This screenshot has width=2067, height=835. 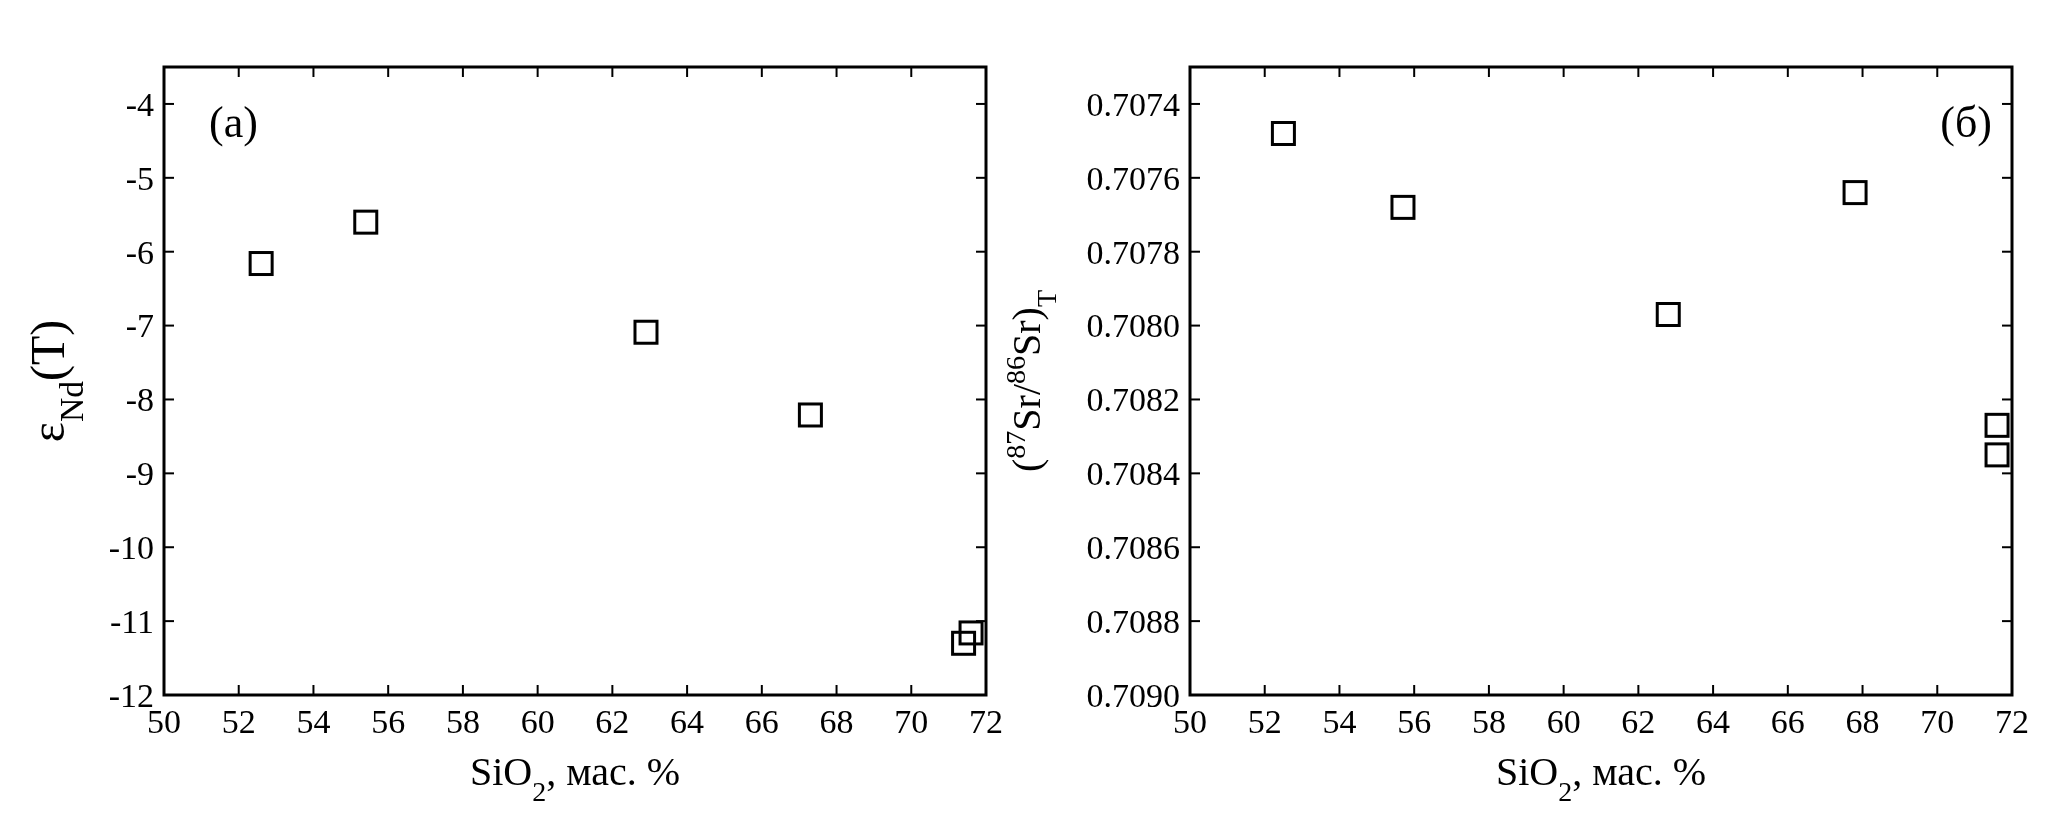 What do you see at coordinates (139, 252) in the screenshot?
I see `y-tick-label: -6` at bounding box center [139, 252].